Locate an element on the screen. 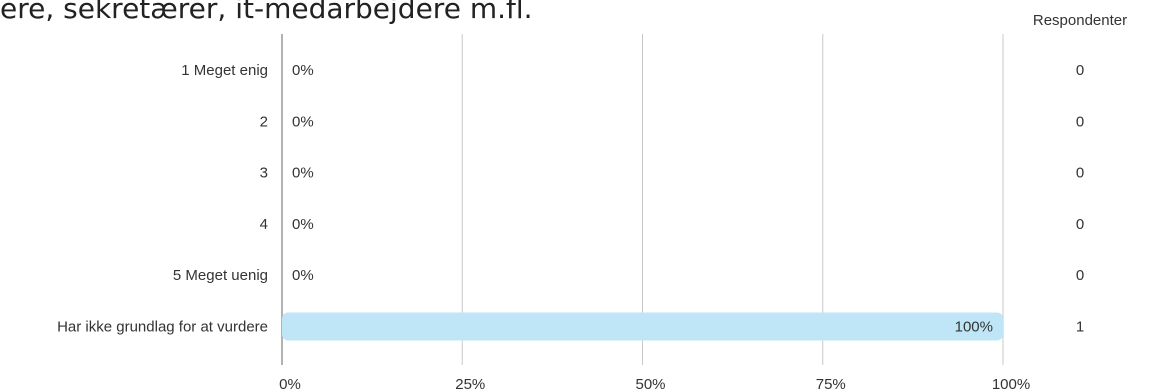 This screenshot has width=1149, height=392. x-tick-label: 75% is located at coordinates (831, 384).